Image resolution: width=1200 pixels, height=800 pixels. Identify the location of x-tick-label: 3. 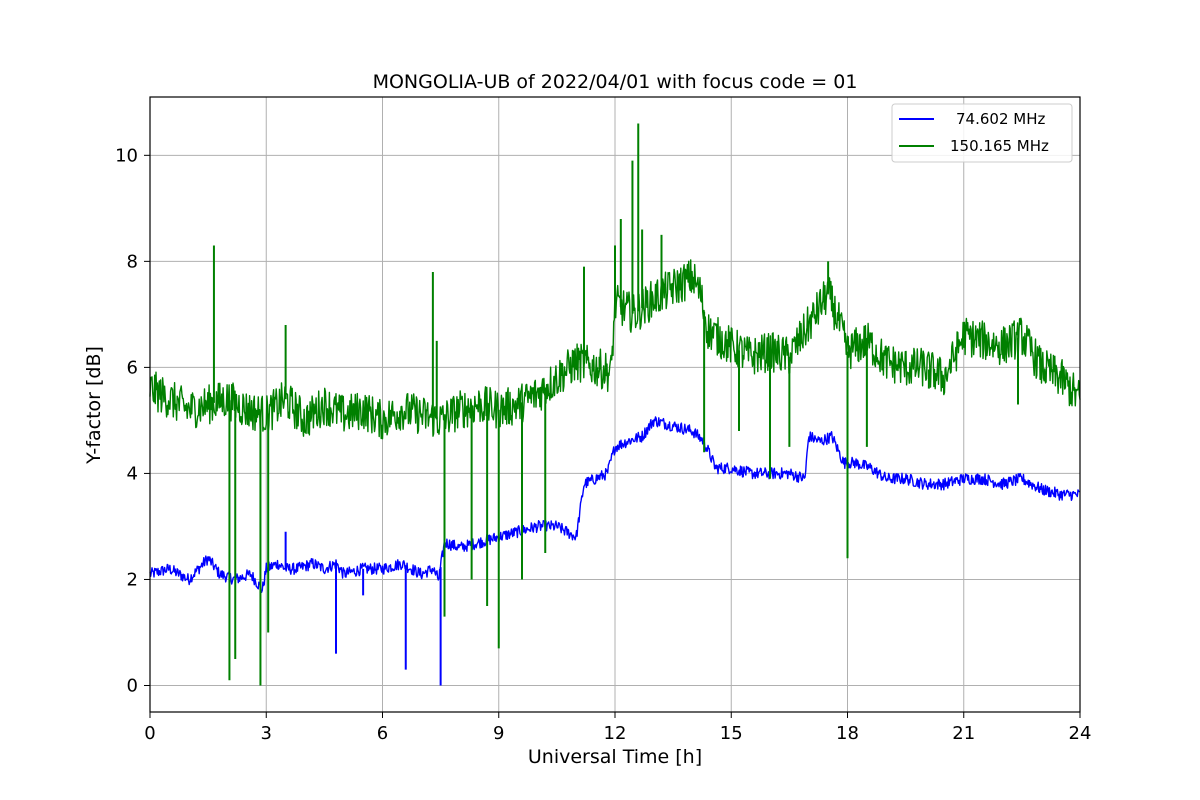
(266, 733).